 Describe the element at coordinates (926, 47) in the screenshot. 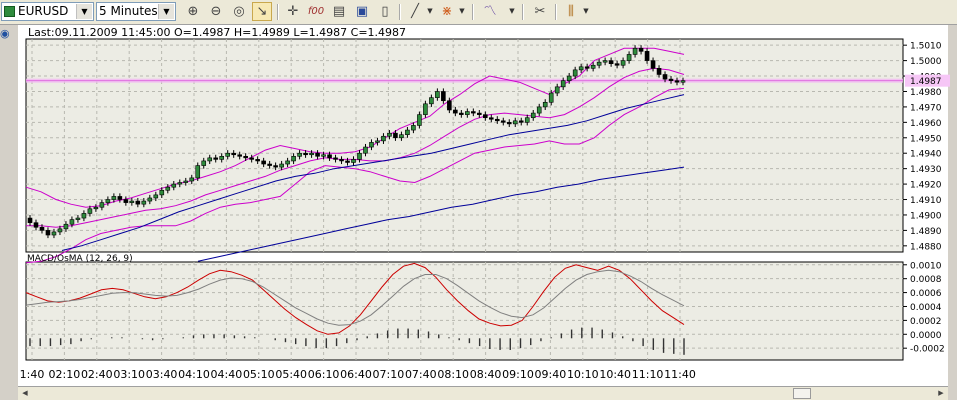

I see `price-tick-label: 1.5010` at that location.